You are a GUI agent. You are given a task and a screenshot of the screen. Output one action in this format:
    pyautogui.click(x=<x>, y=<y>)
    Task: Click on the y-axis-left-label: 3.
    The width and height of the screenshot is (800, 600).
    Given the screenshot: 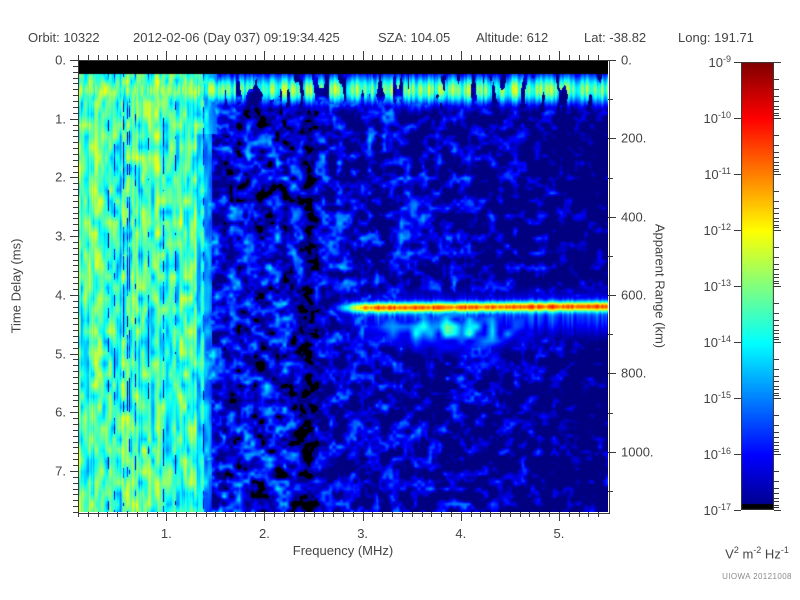 What is the action you would take?
    pyautogui.click(x=60, y=236)
    